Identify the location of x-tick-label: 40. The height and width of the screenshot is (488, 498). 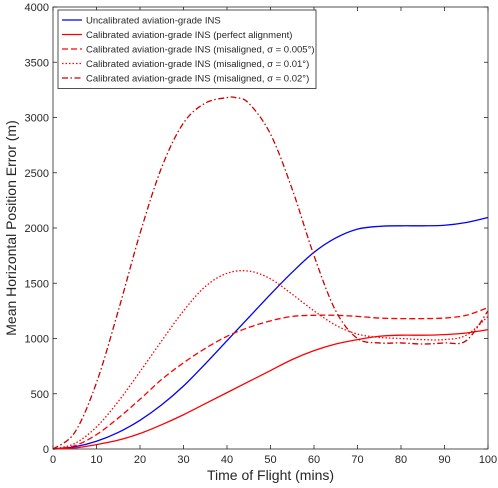
(227, 460).